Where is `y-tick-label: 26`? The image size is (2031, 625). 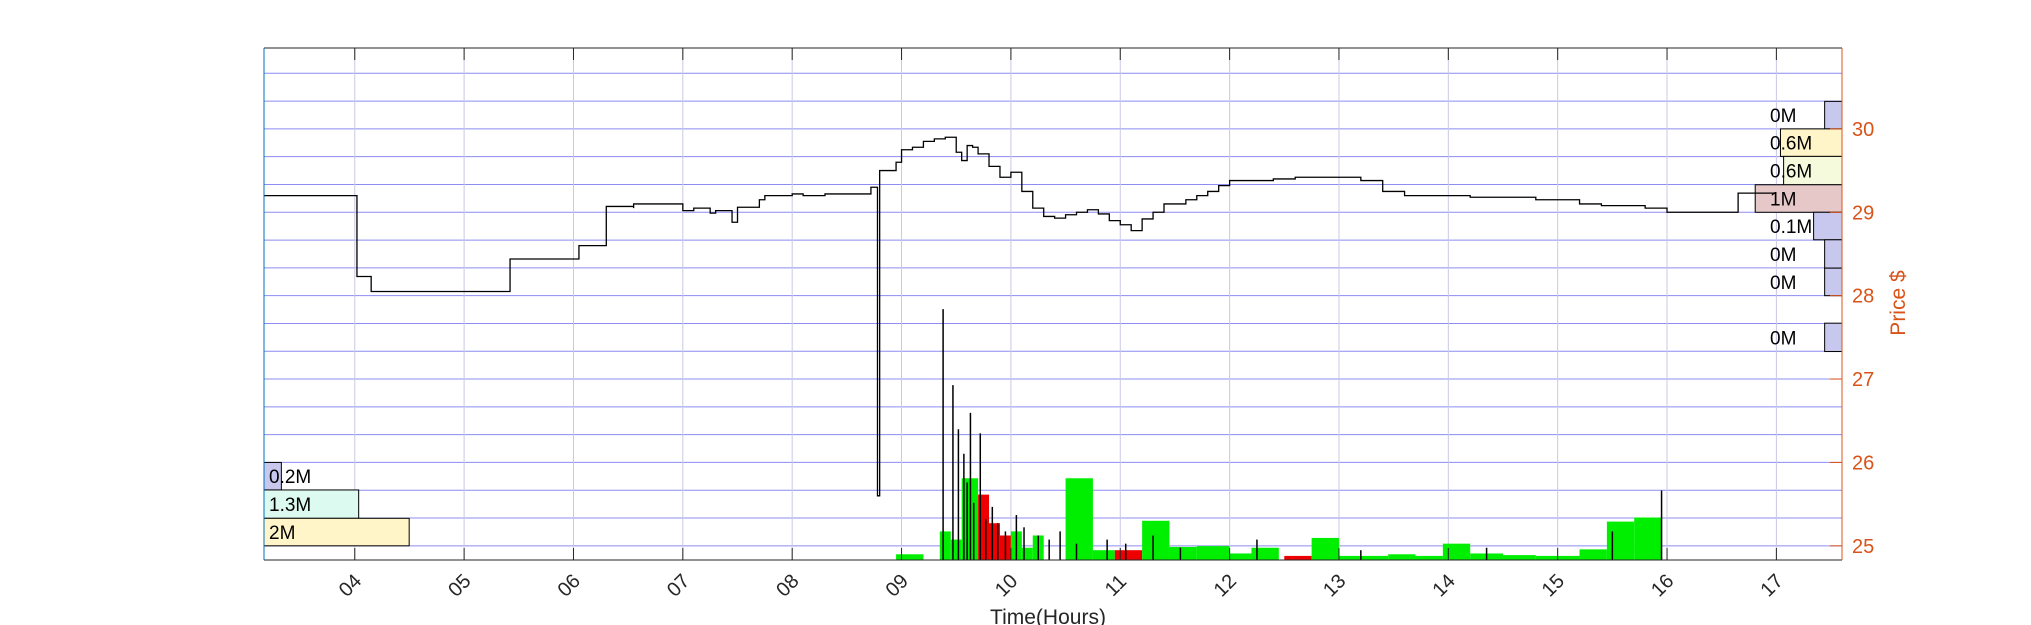 y-tick-label: 26 is located at coordinates (1863, 463).